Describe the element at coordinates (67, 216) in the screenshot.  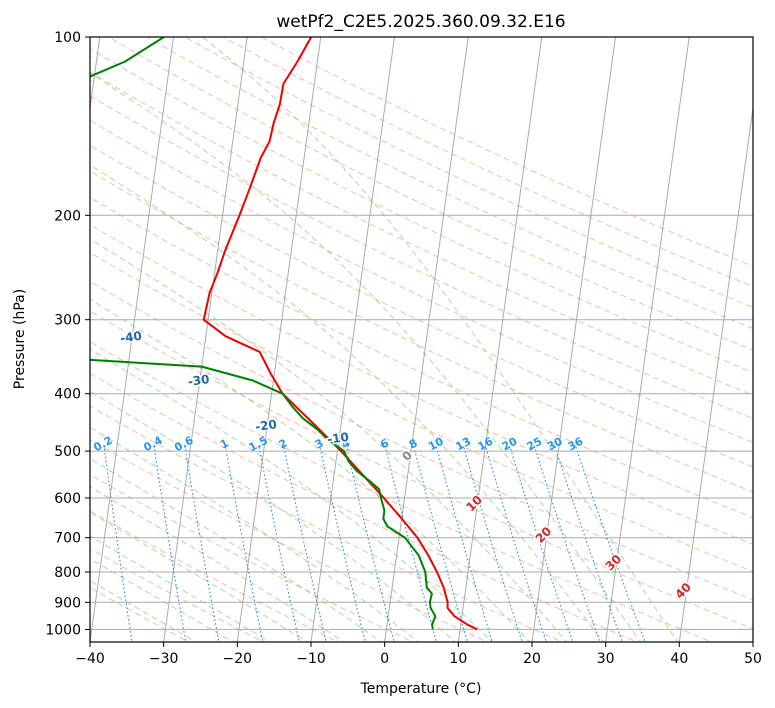
I see `y-tick-label: 200` at that location.